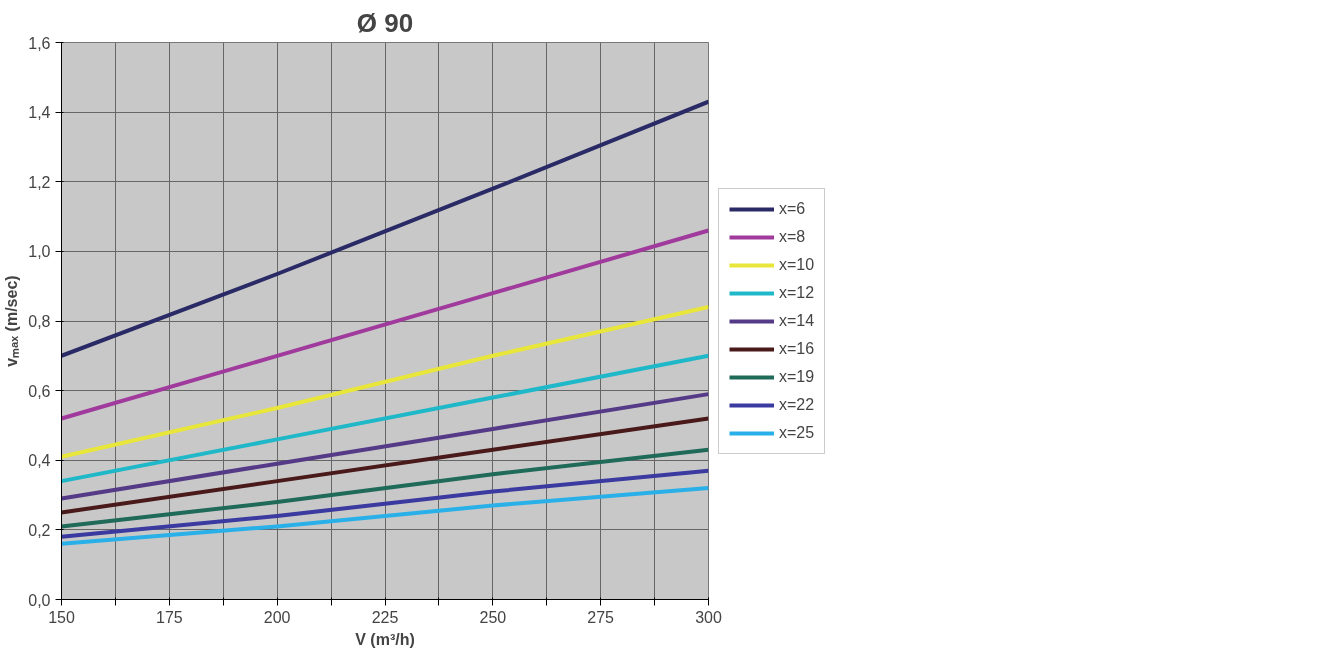  Describe the element at coordinates (385, 639) in the screenshot. I see `x-axis-title: V (m³/h)` at that location.